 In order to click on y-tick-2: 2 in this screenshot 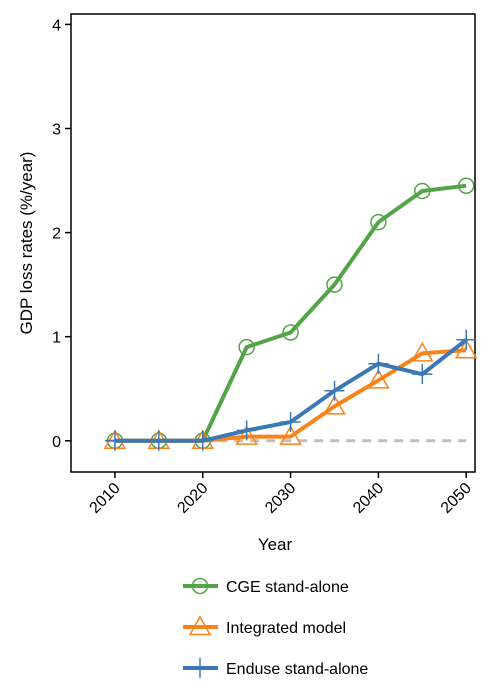, I will do `click(61, 234)`.